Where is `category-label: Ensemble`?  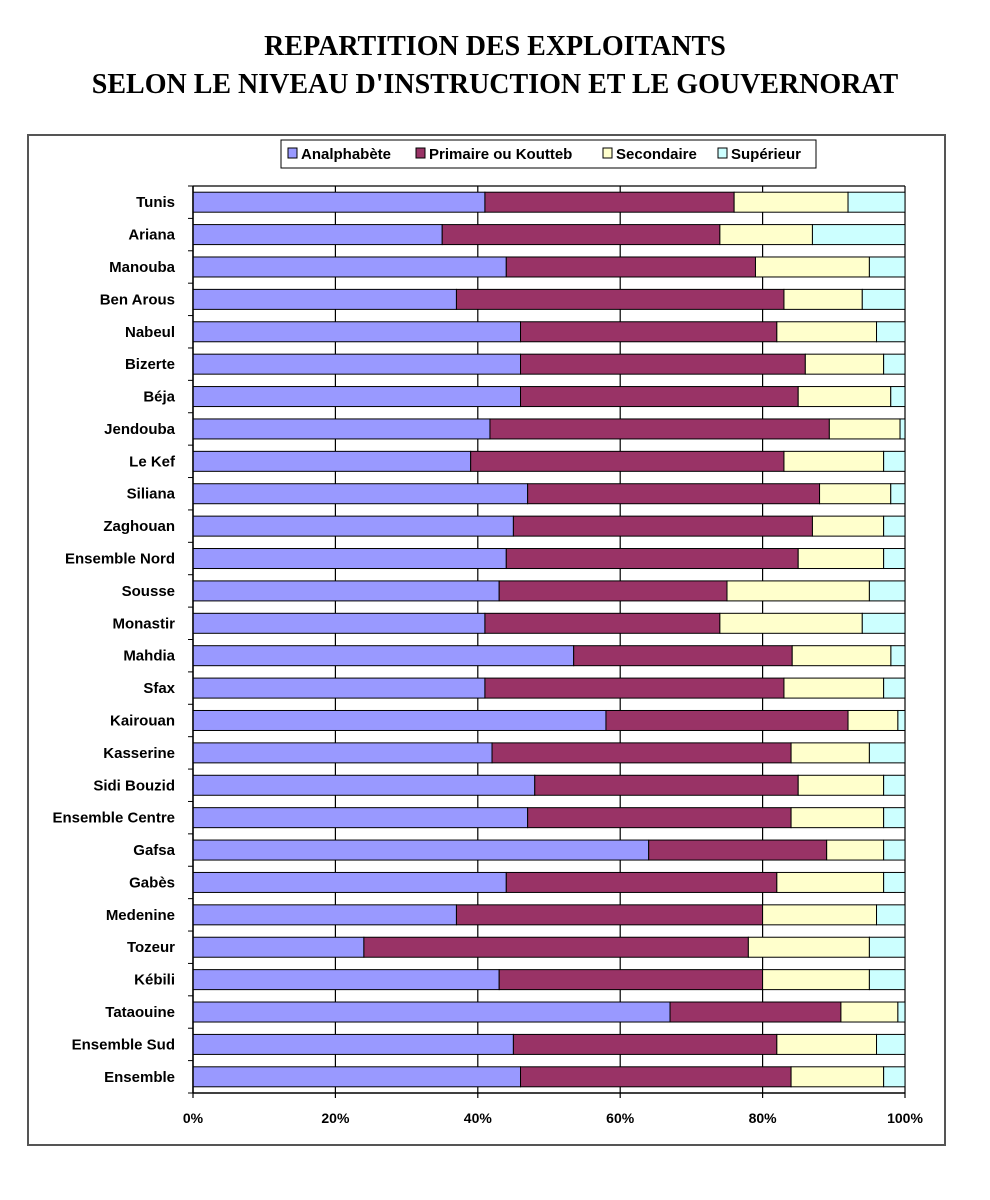
category-label: Ensemble is located at coordinates (139, 1077).